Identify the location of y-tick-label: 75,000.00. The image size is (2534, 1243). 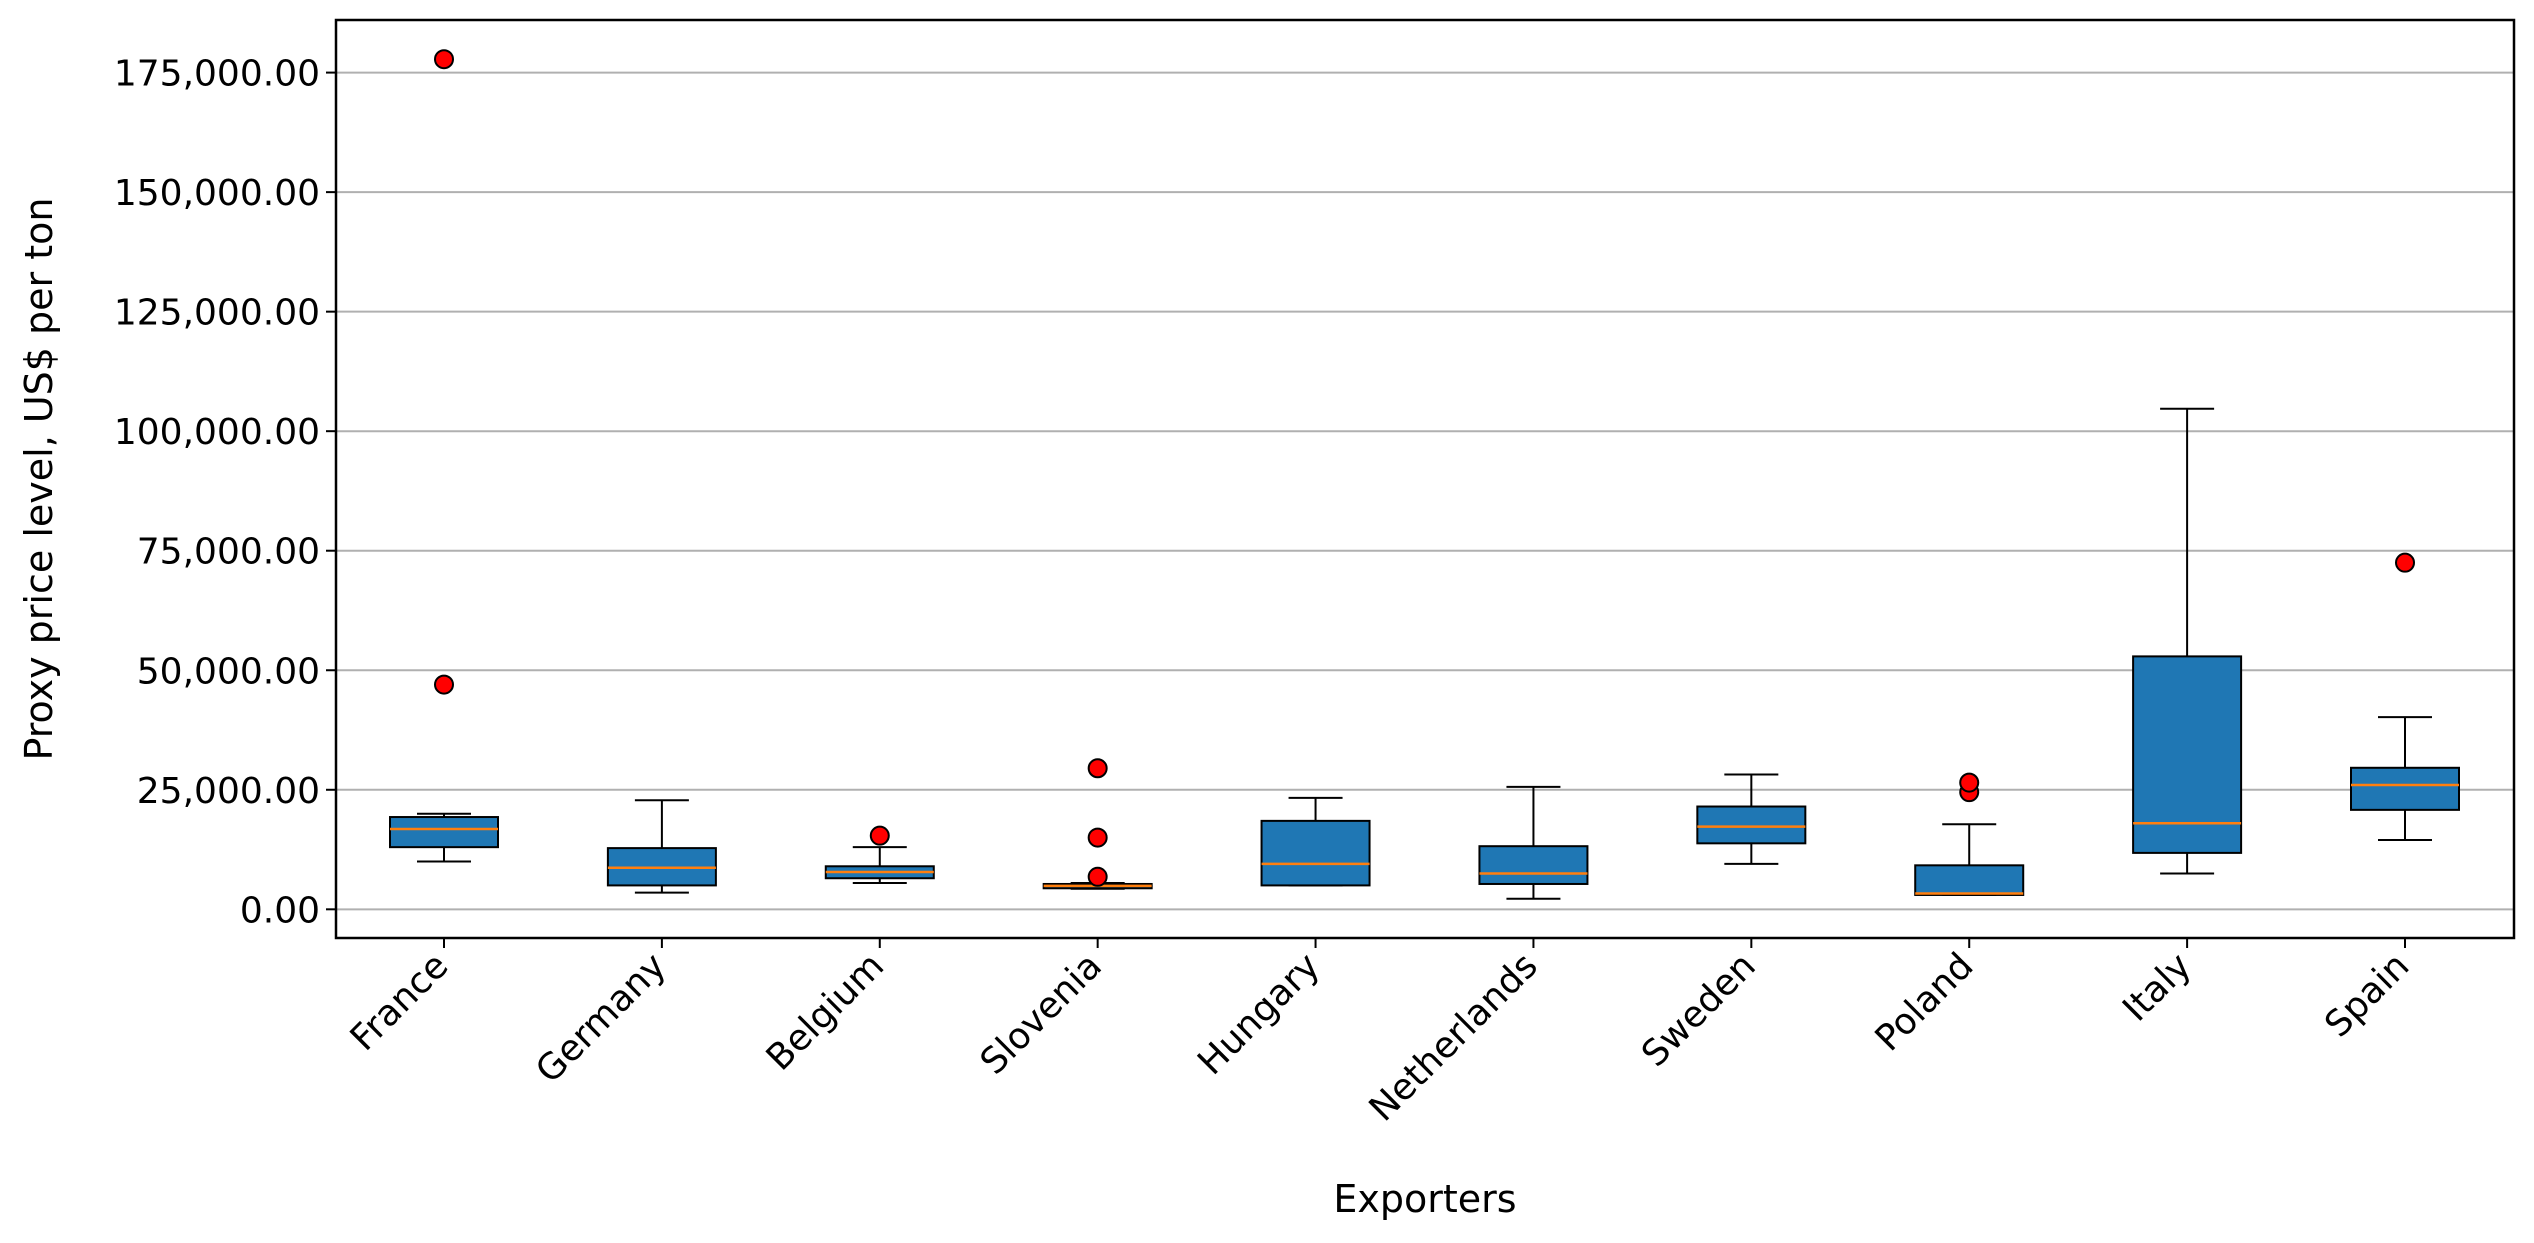
(228, 552).